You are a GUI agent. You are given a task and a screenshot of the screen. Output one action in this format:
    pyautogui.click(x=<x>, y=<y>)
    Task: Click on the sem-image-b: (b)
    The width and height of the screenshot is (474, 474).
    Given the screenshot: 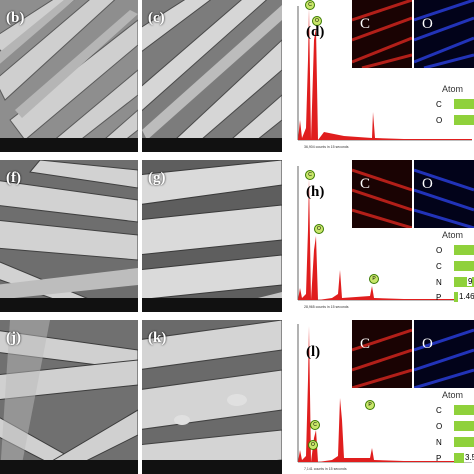 What is the action you would take?
    pyautogui.click(x=69, y=76)
    